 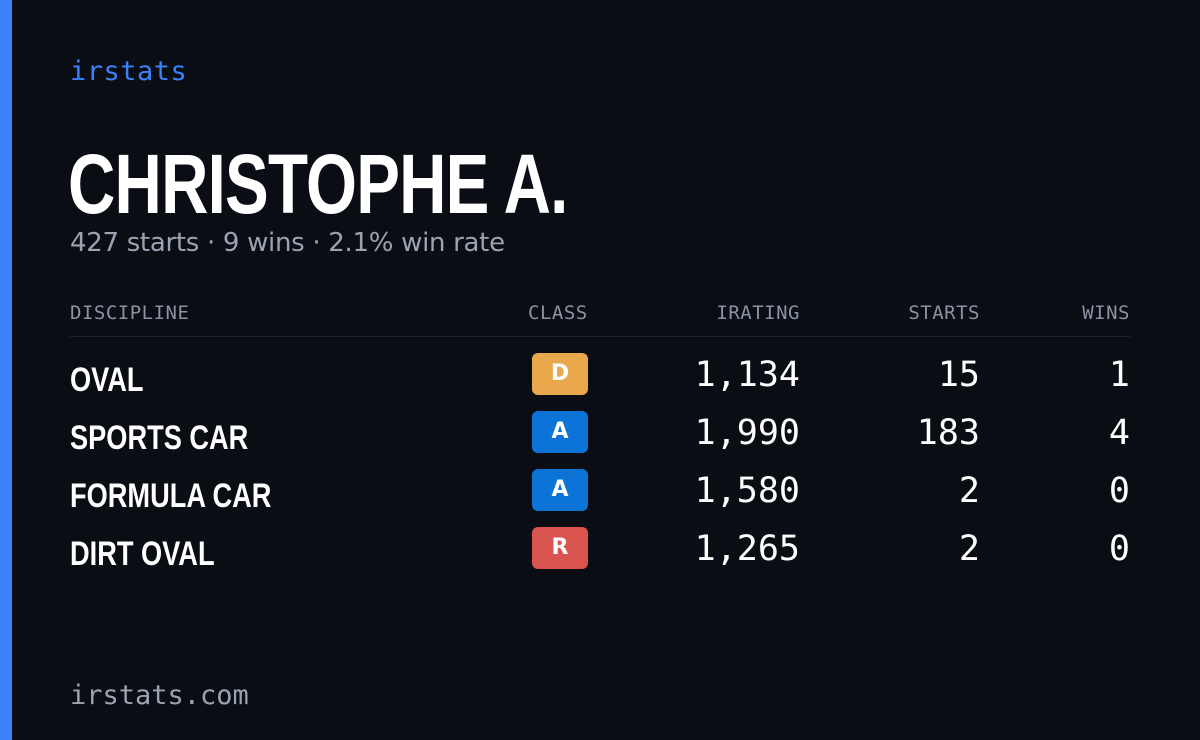 I want to click on header-wins: WINS, so click(x=1106, y=313).